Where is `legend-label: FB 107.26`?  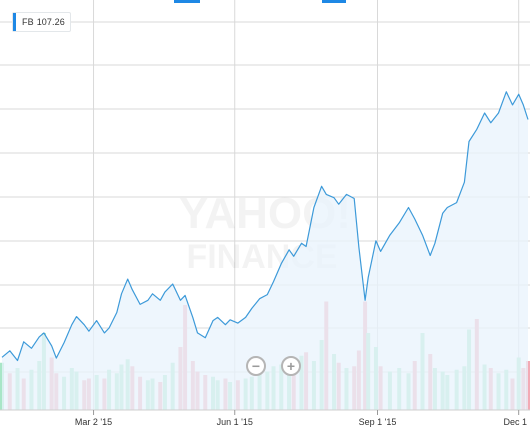 legend-label: FB 107.26 is located at coordinates (43, 22).